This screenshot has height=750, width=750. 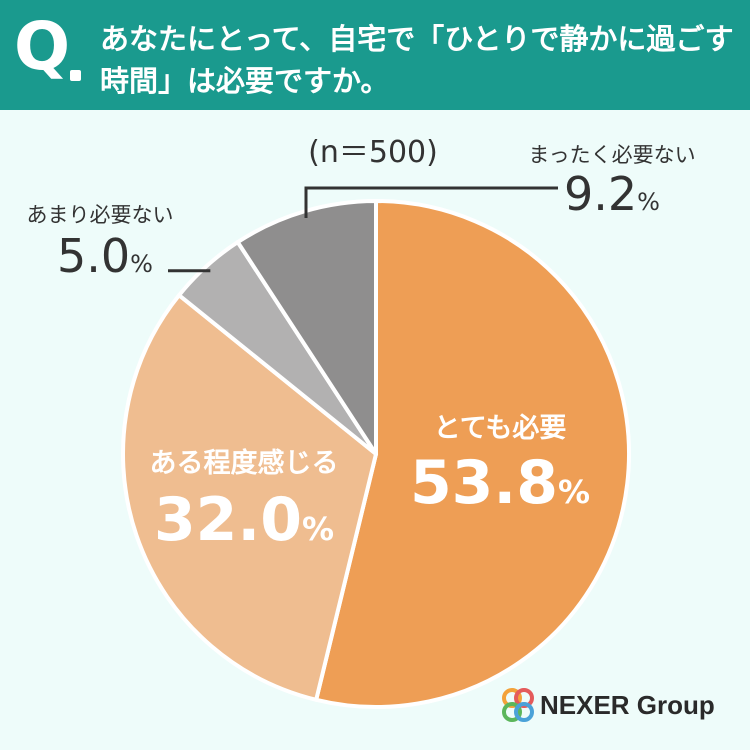 I want to click on q-dot, so click(x=75, y=75).